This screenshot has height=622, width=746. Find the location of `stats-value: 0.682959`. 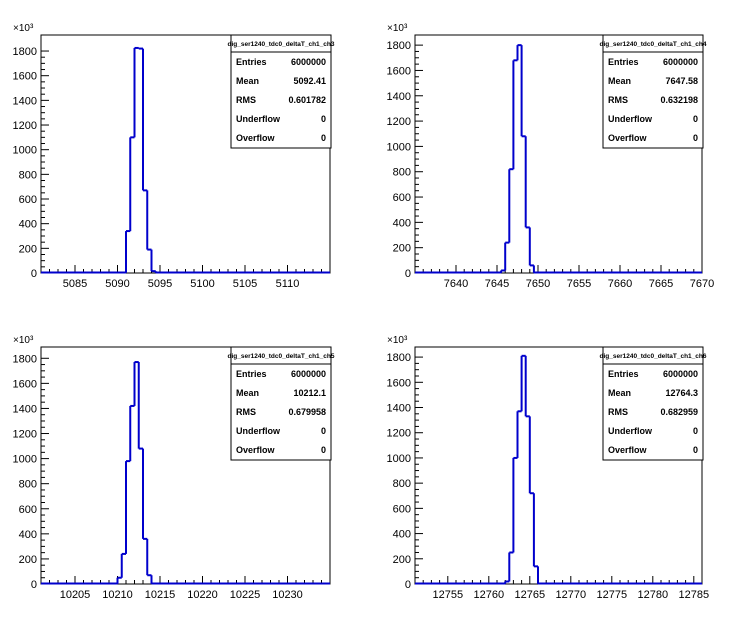

stats-value: 0.682959 is located at coordinates (679, 412).